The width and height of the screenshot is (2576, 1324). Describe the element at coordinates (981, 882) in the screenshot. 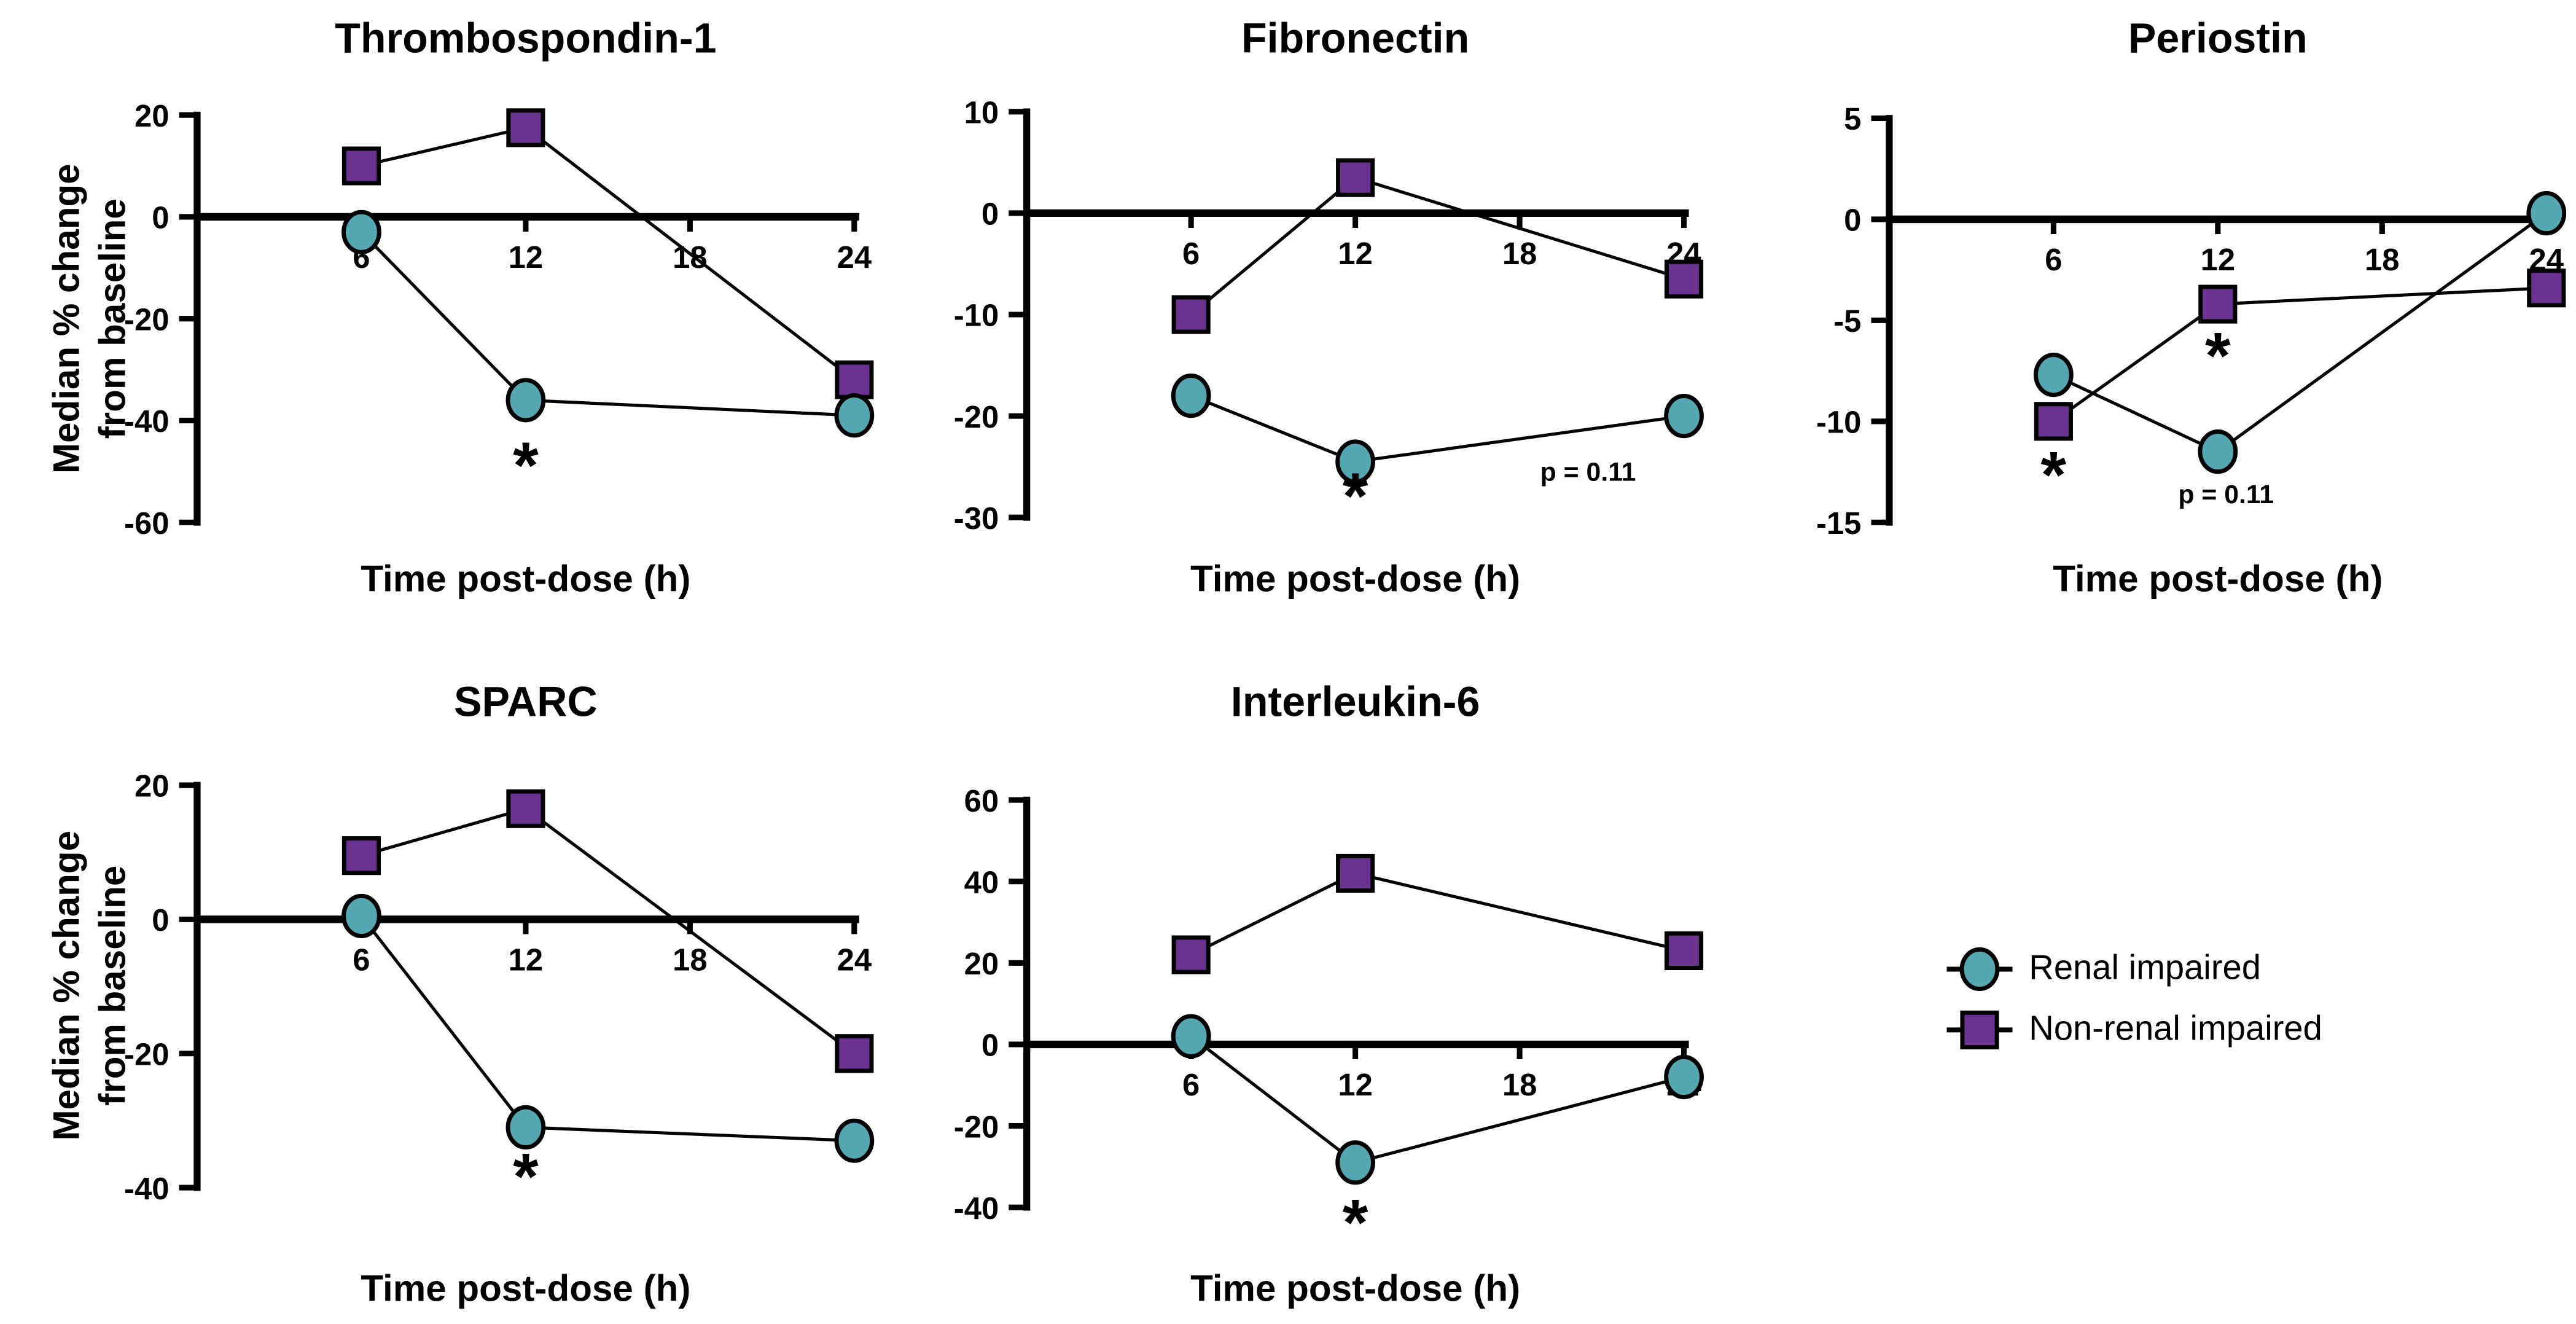

I see `y-tick-label: 40` at that location.